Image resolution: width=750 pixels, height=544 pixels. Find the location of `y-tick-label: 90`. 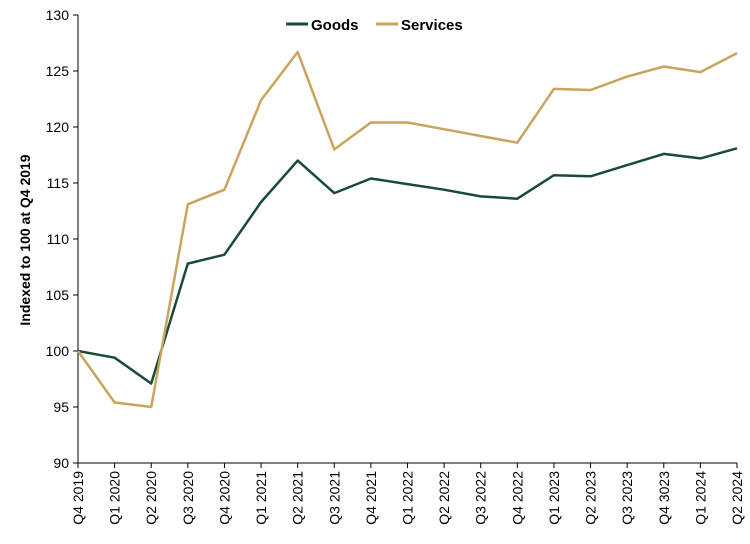

y-tick-label: 90 is located at coordinates (61, 463).